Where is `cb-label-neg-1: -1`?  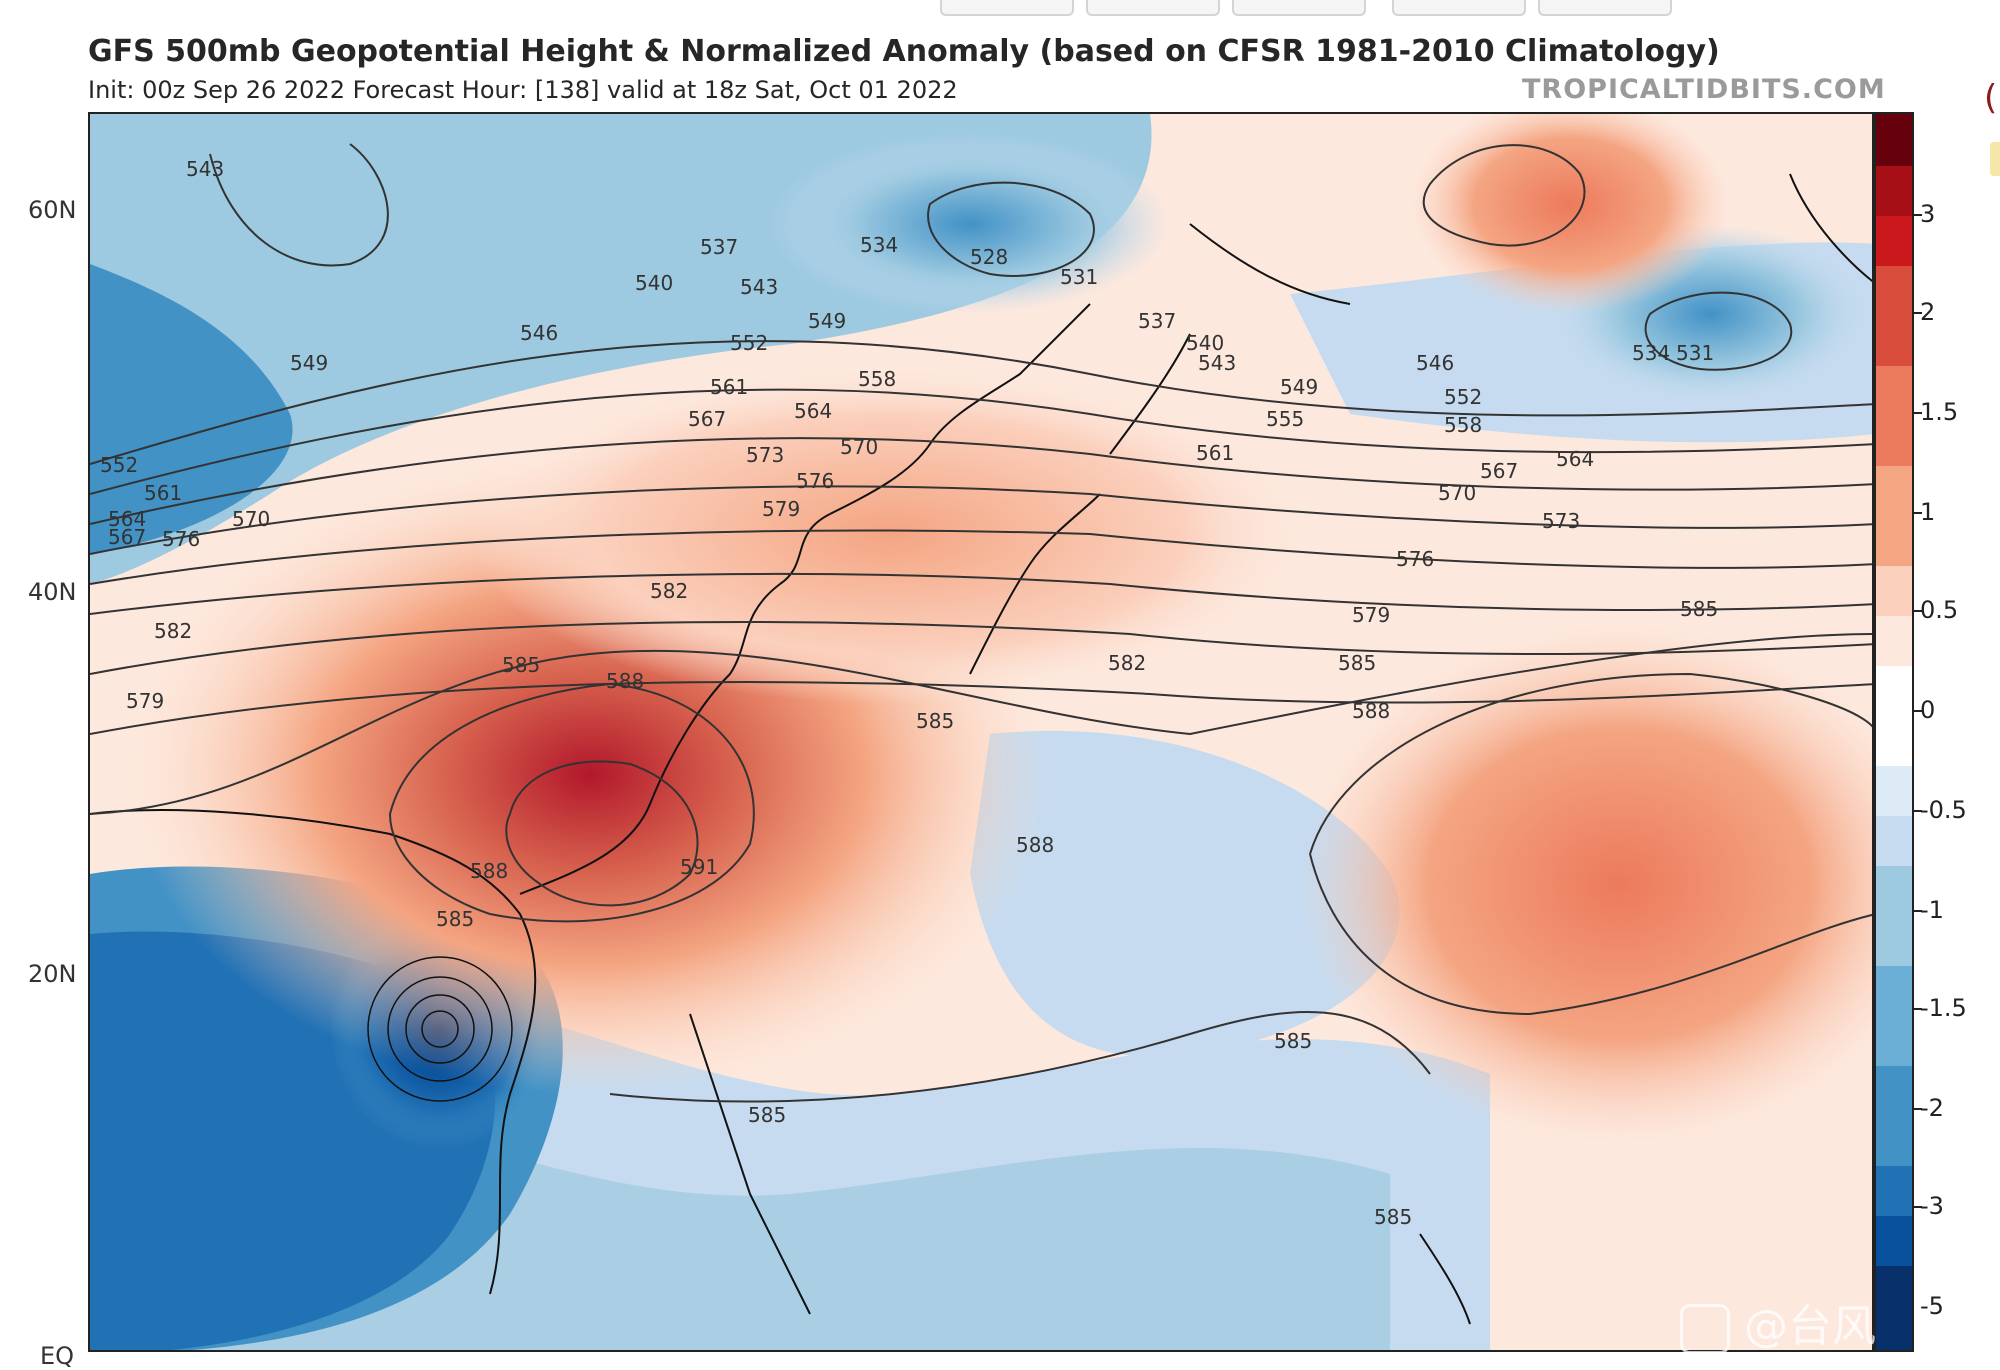 cb-label-neg-1: -1 is located at coordinates (1932, 910).